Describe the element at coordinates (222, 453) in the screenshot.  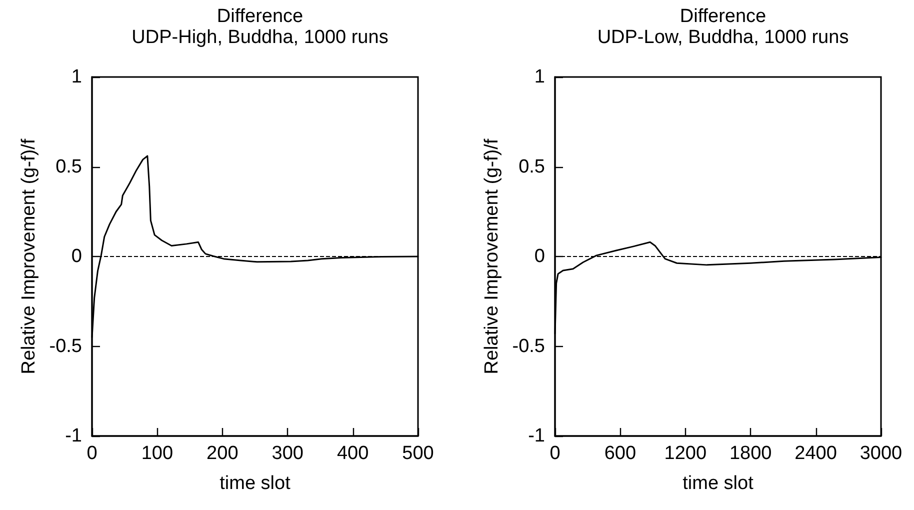
I see `x-tick-label: 200` at that location.